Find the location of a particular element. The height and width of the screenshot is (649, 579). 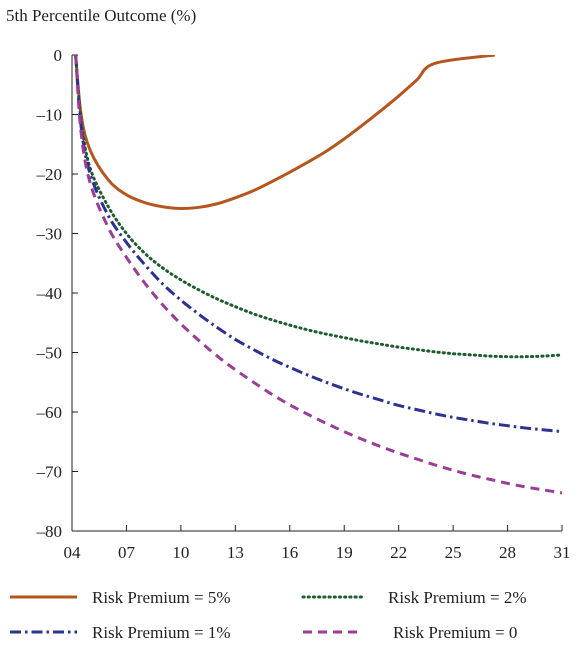

x-tick-label: 31 is located at coordinates (562, 552).